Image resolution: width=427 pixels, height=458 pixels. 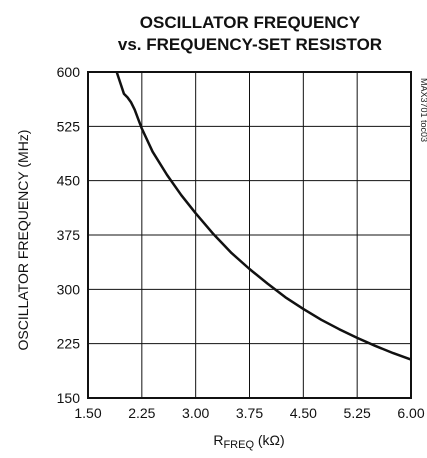 I want to click on y-tick-label: 300, so click(x=69, y=289).